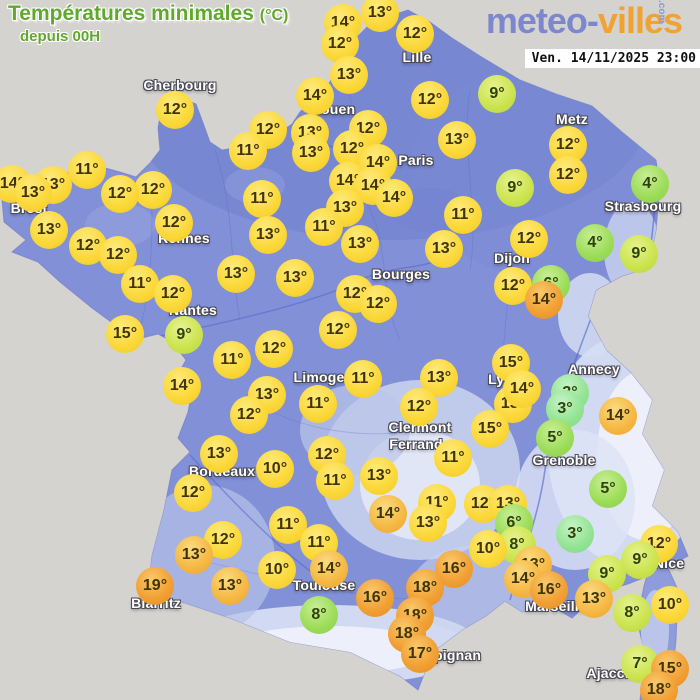  Describe the element at coordinates (417, 57) in the screenshot. I see `city-label-lille: Lille` at that location.